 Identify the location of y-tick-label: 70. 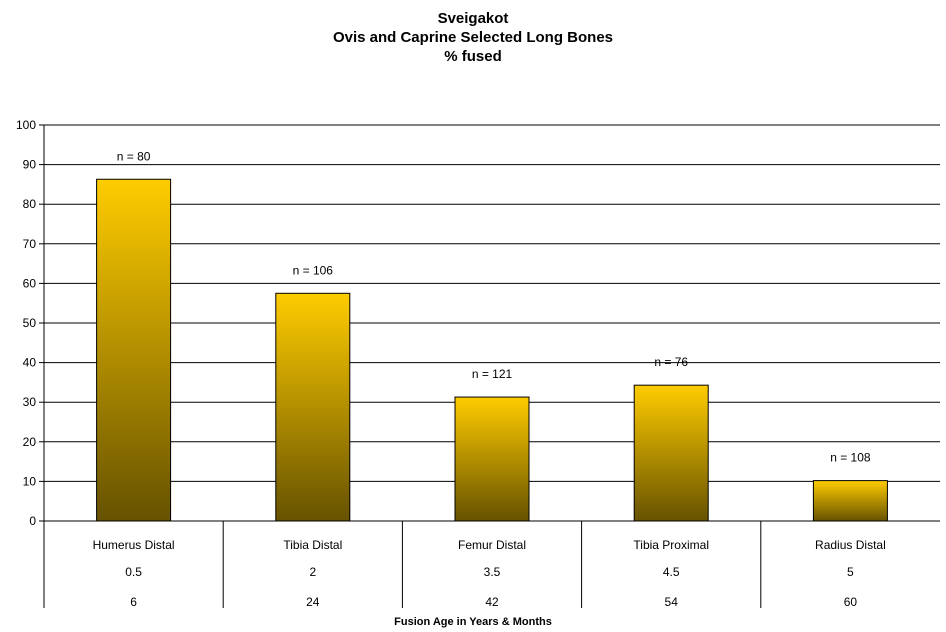
(30, 244).